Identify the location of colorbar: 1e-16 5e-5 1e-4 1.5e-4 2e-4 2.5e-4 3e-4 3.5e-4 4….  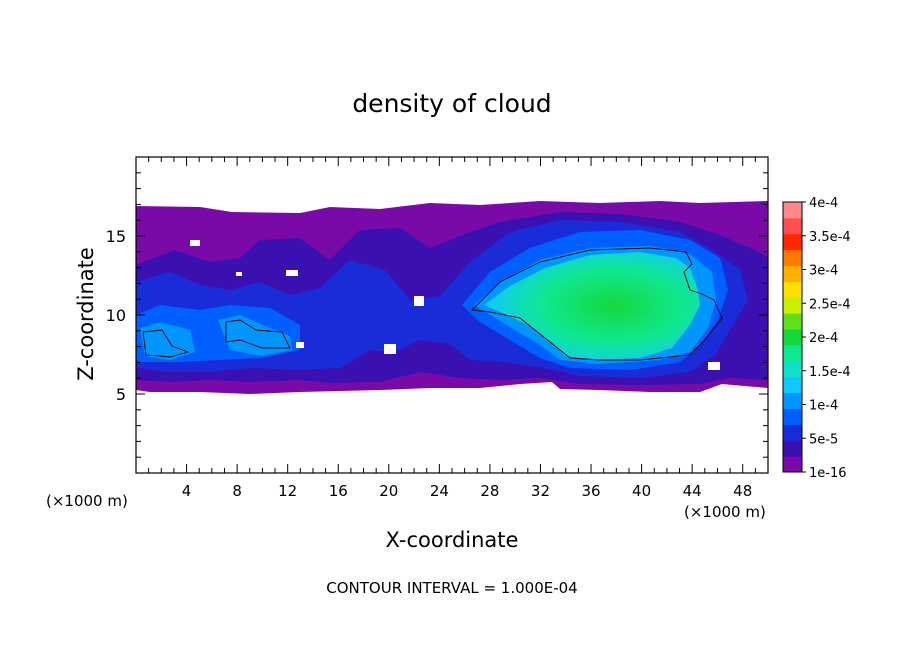
(816, 338).